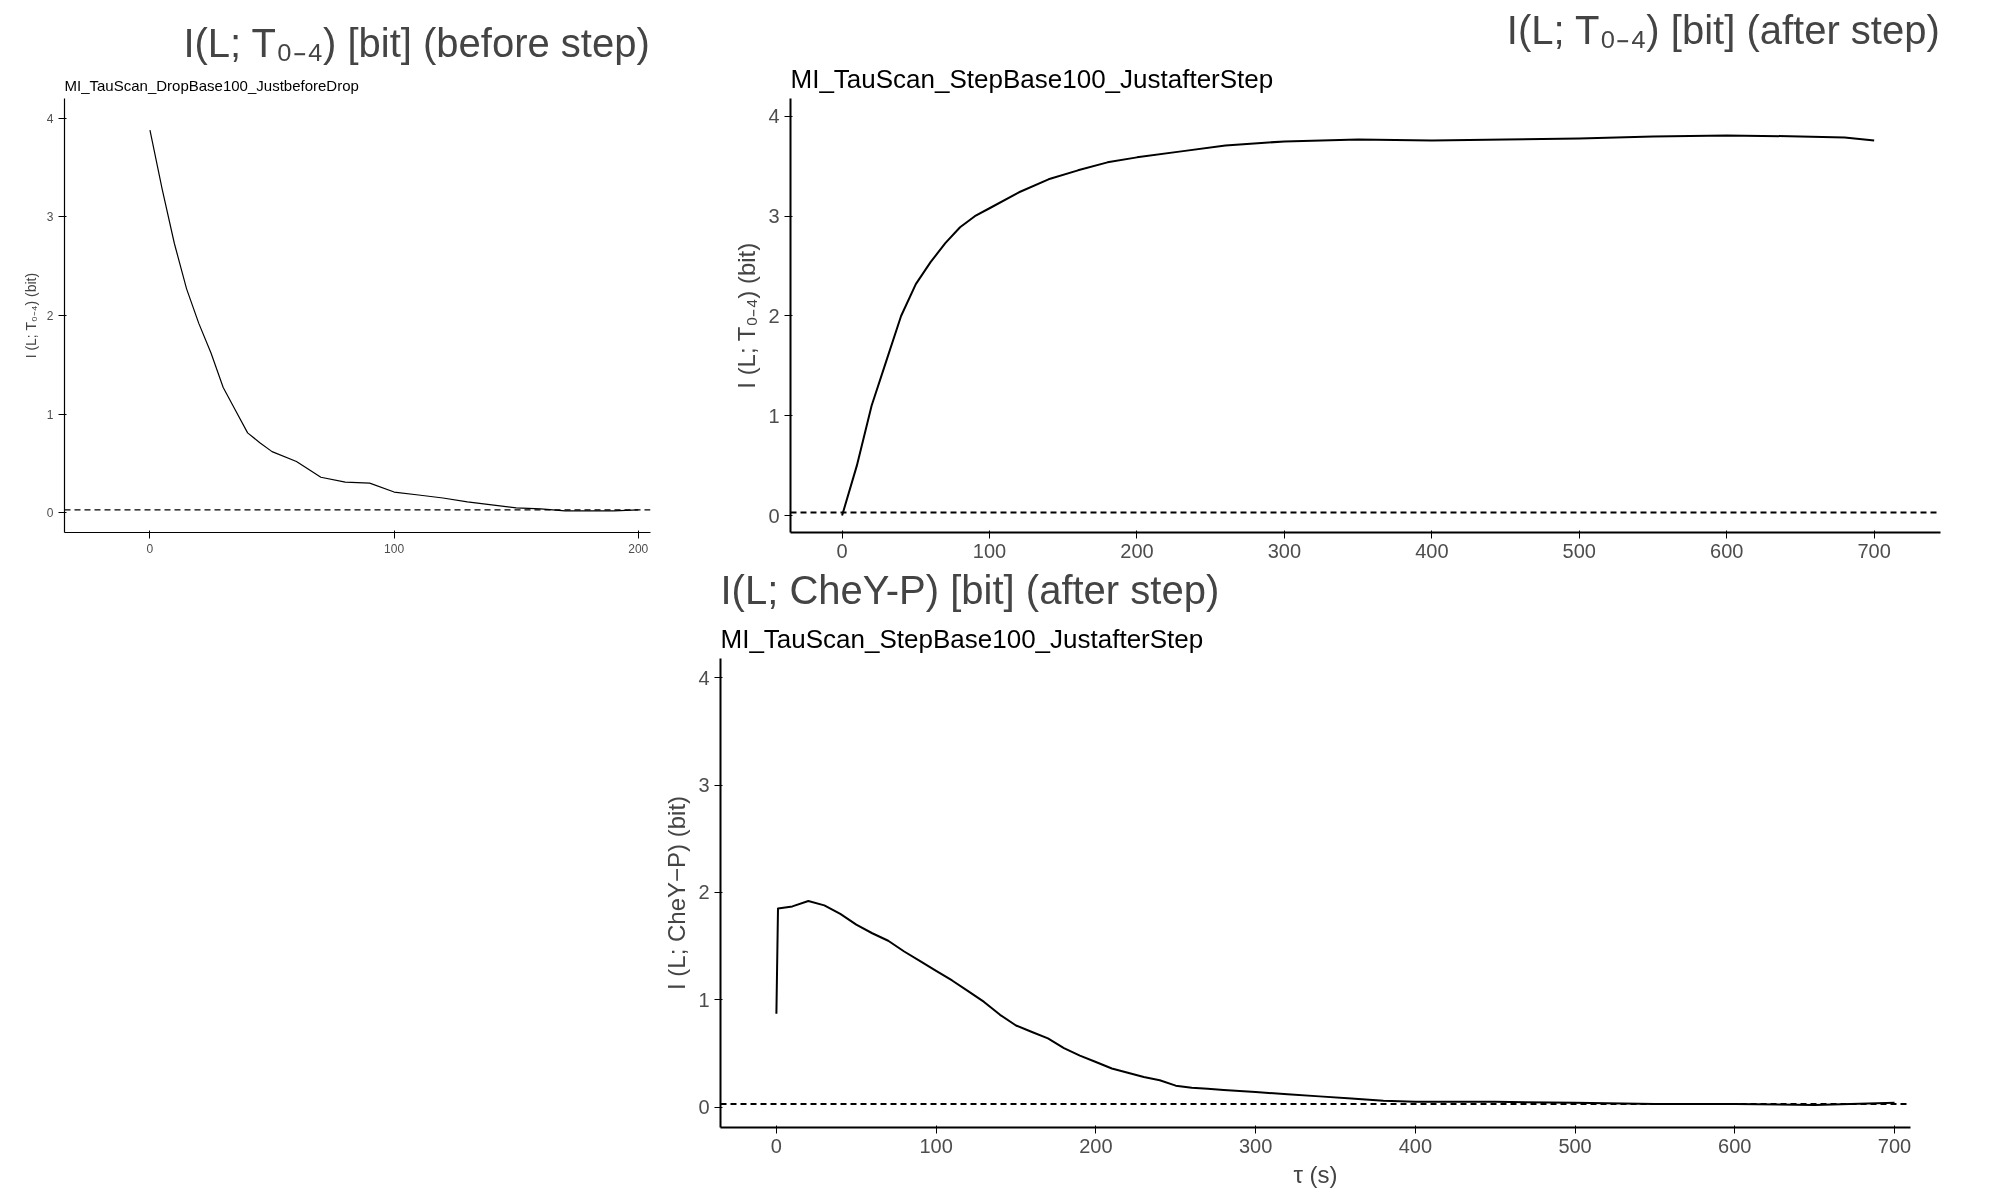  What do you see at coordinates (970, 589) in the screenshot?
I see `text: I(L; CheY-P) [bit] (after step)` at bounding box center [970, 589].